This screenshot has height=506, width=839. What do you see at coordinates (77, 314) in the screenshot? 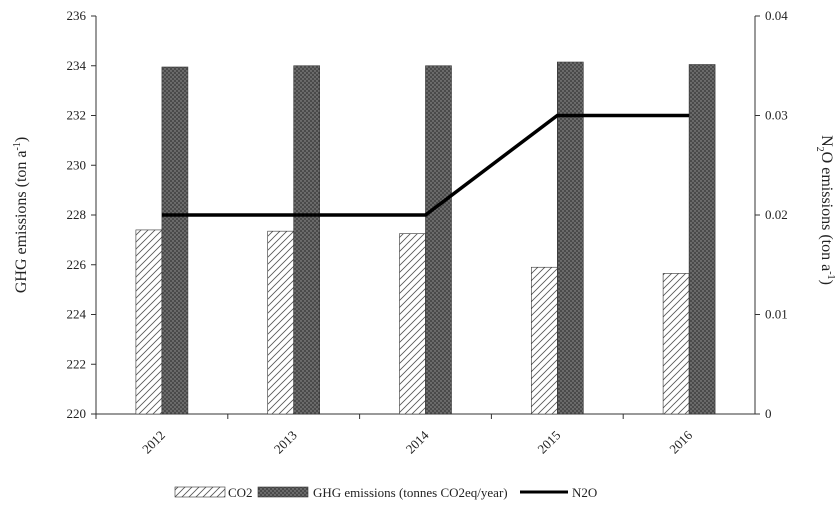
I see `y-left-tick-label: 224` at bounding box center [77, 314].